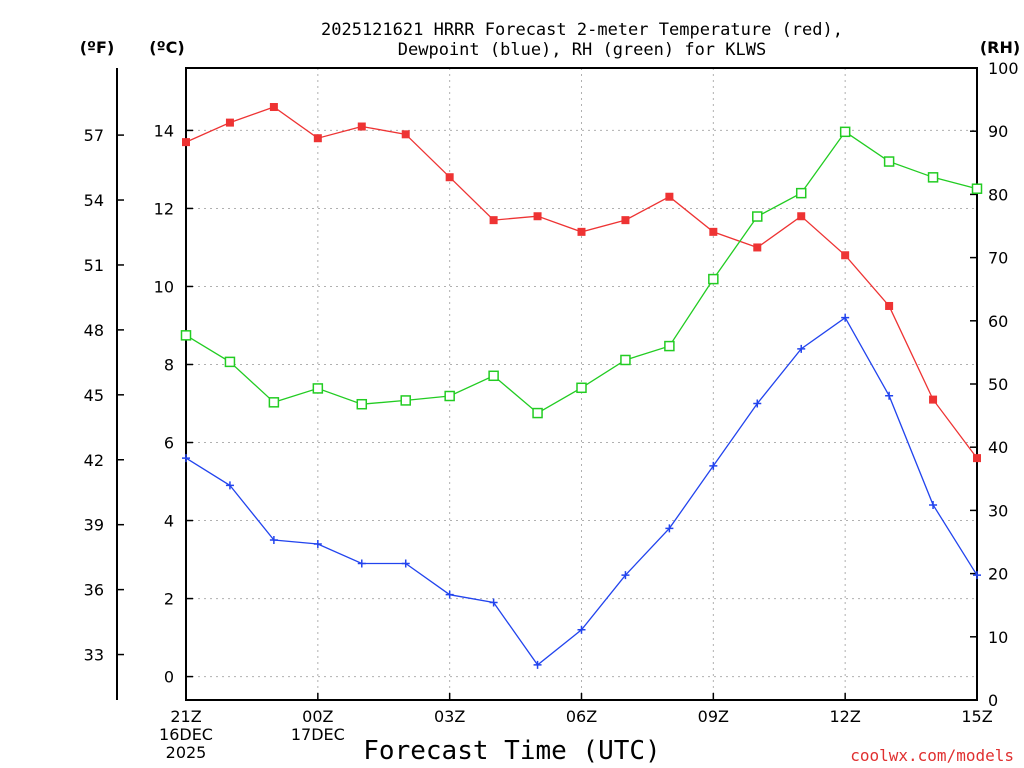  What do you see at coordinates (449, 716) in the screenshot?
I see `time-tick-label: 03Z` at bounding box center [449, 716].